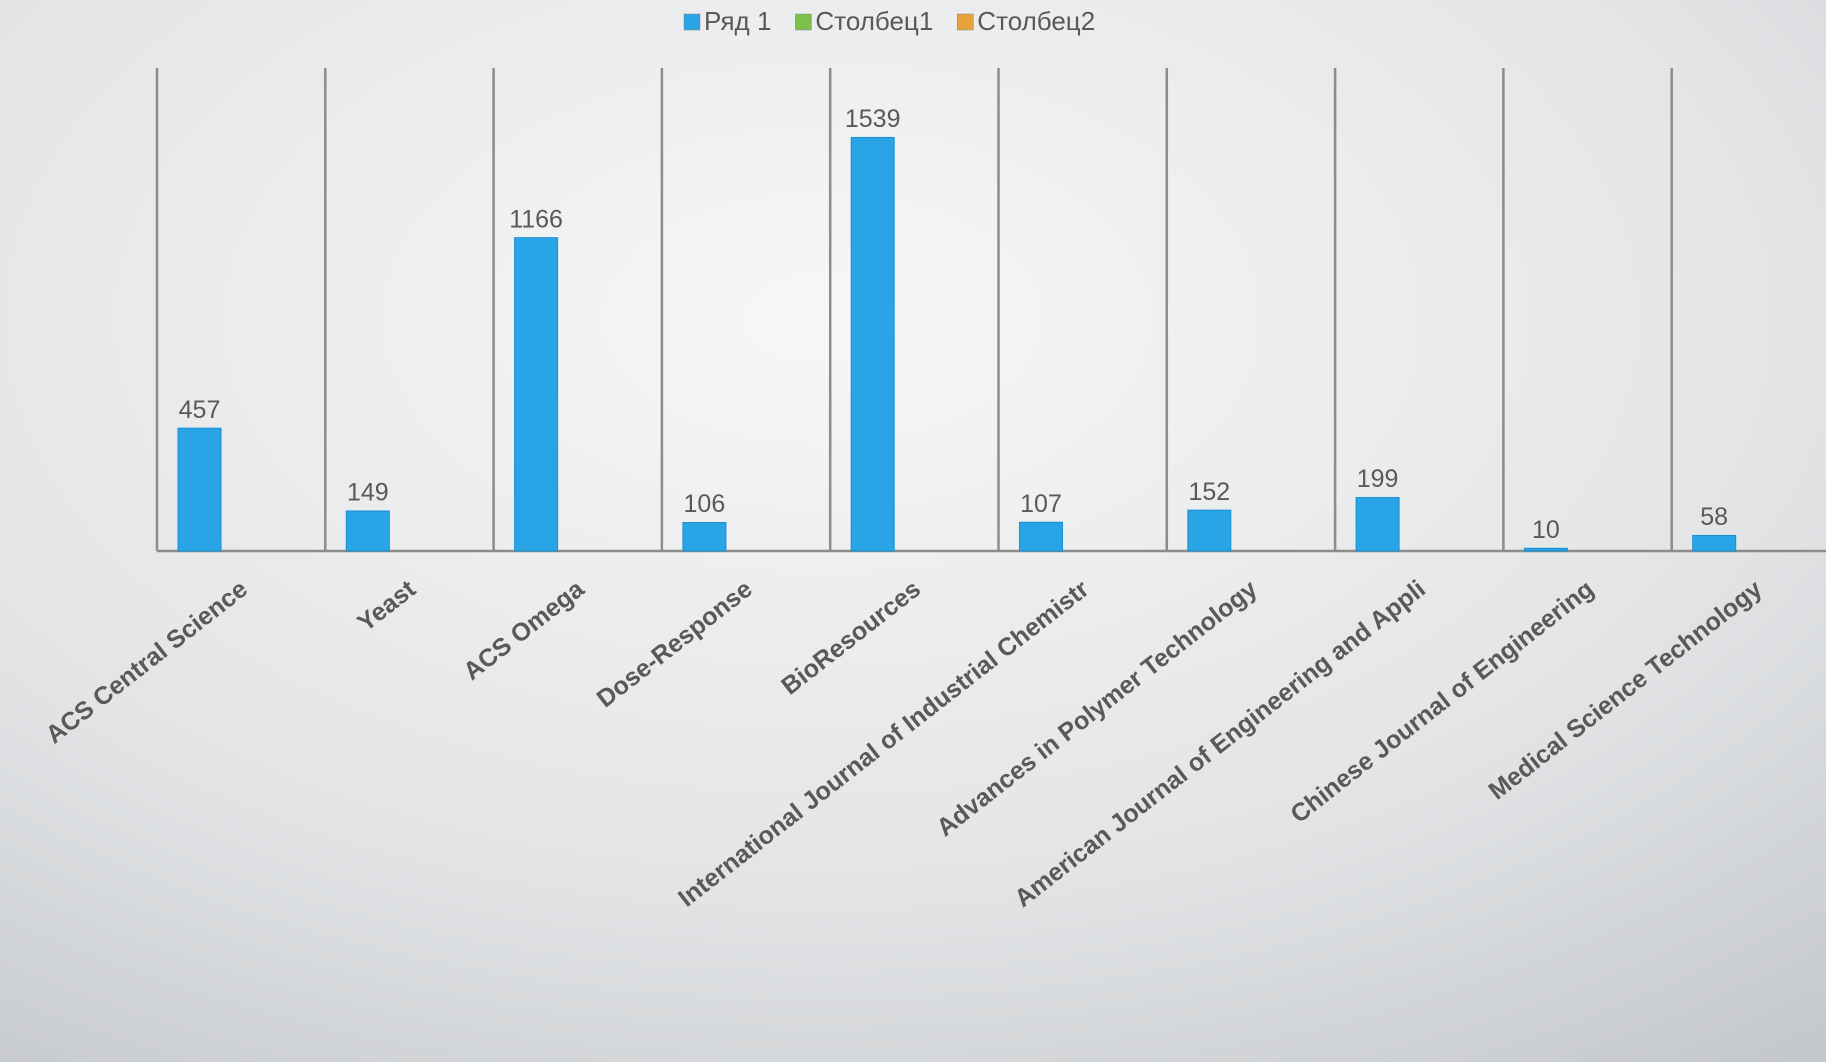 This screenshot has height=1062, width=1826. I want to click on data-label: 149, so click(368, 493).